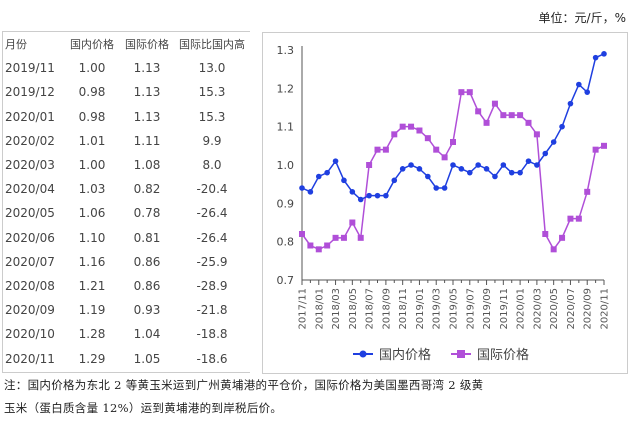 The width and height of the screenshot is (638, 424). What do you see at coordinates (147, 189) in the screenshot?
I see `table-cell: 0.82` at bounding box center [147, 189].